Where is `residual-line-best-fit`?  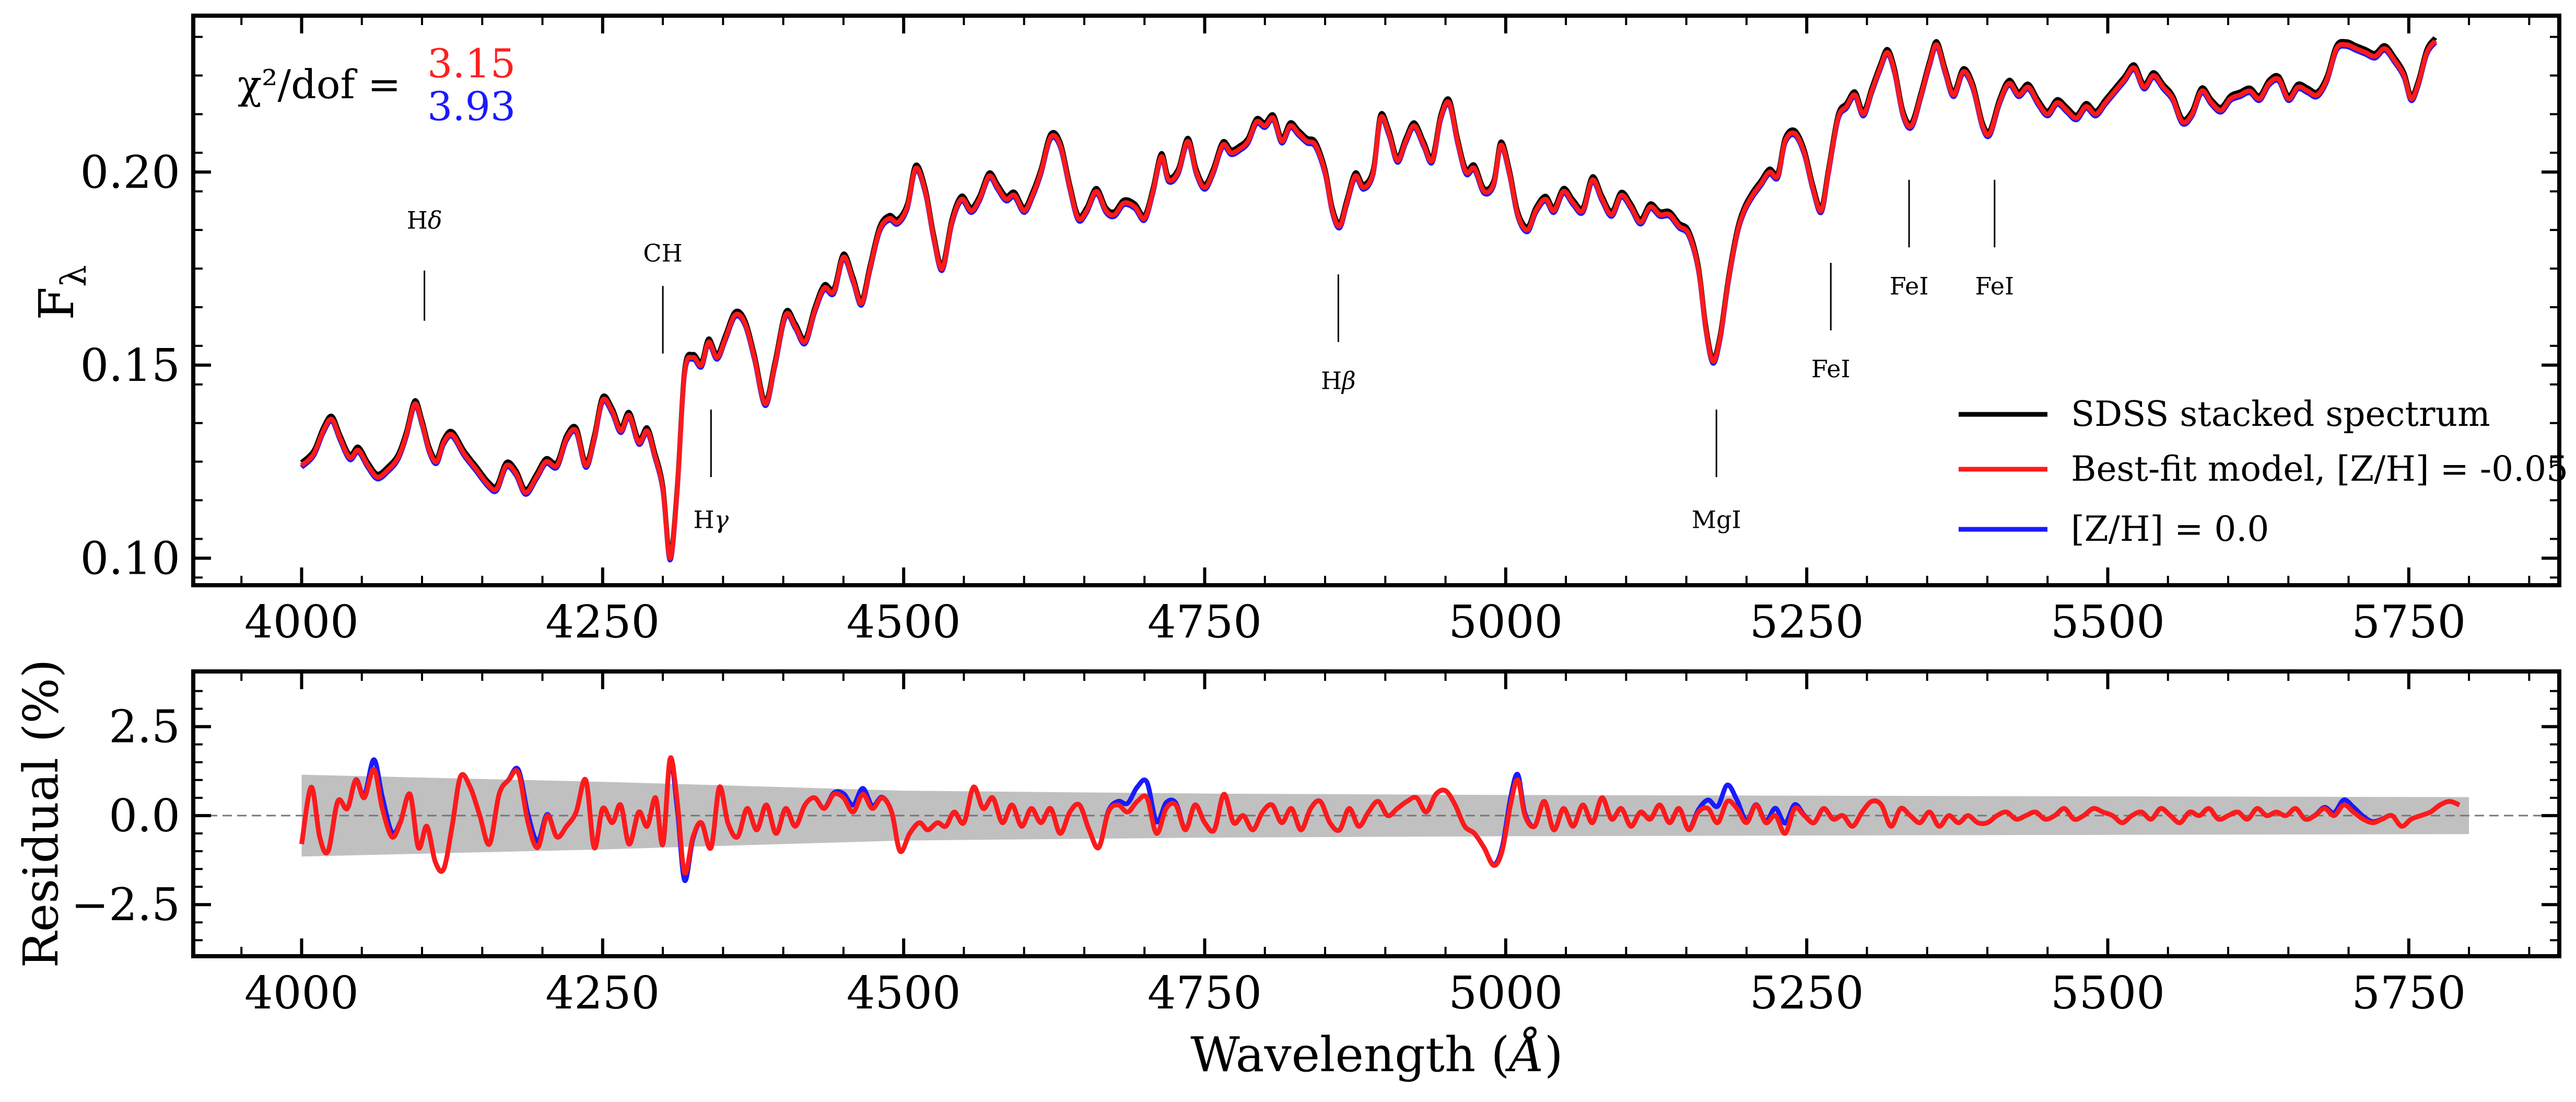 residual-line-best-fit is located at coordinates (1380, 815).